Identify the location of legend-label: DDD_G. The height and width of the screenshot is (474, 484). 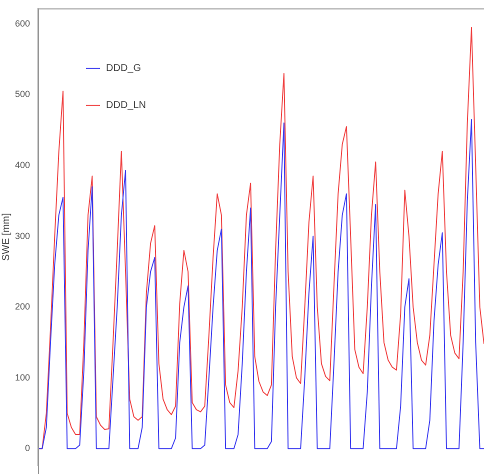
(124, 68).